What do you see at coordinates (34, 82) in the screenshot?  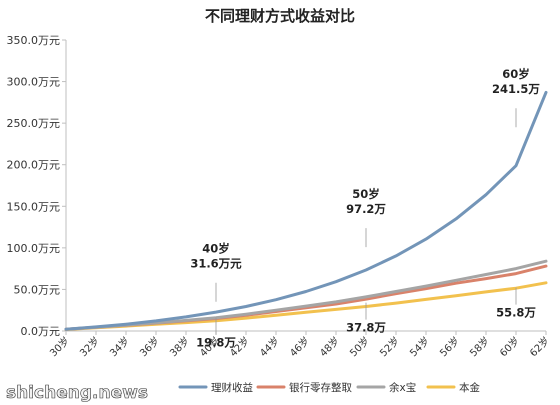 I see `y-tick-label: 300.0万元` at bounding box center [34, 82].